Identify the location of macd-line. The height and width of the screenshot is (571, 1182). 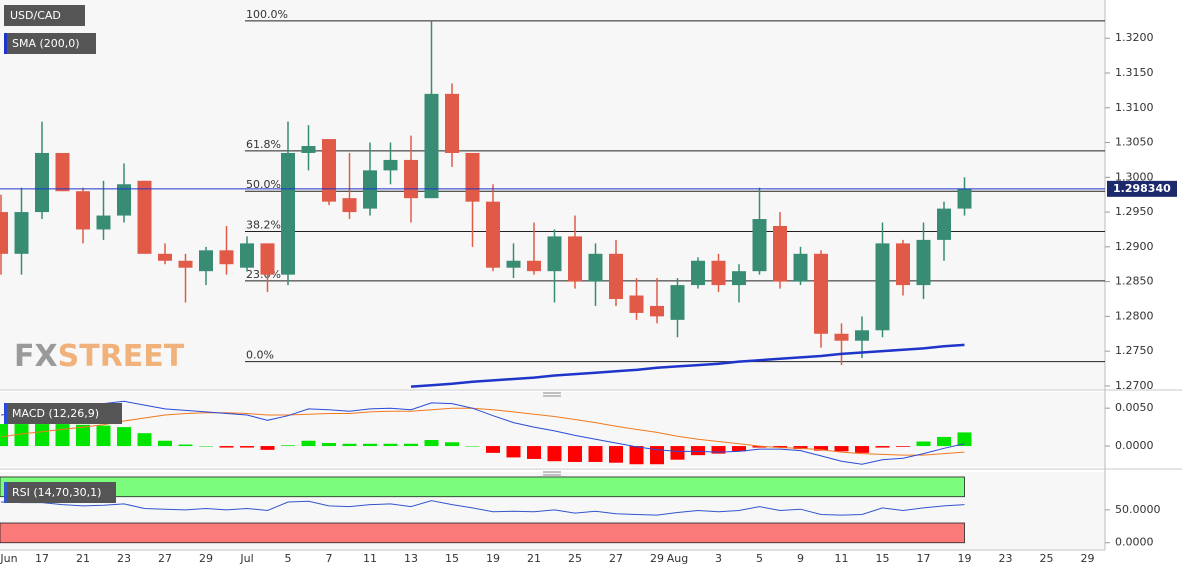
(482, 432).